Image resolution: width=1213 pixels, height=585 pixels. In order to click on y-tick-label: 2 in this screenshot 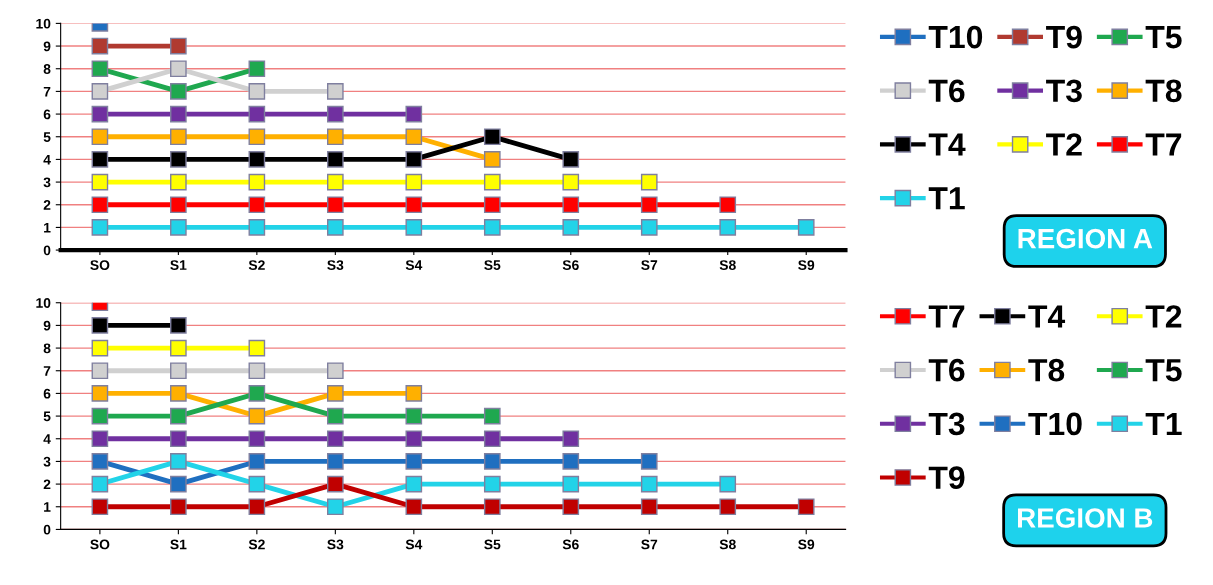, I will do `click(47, 484)`.